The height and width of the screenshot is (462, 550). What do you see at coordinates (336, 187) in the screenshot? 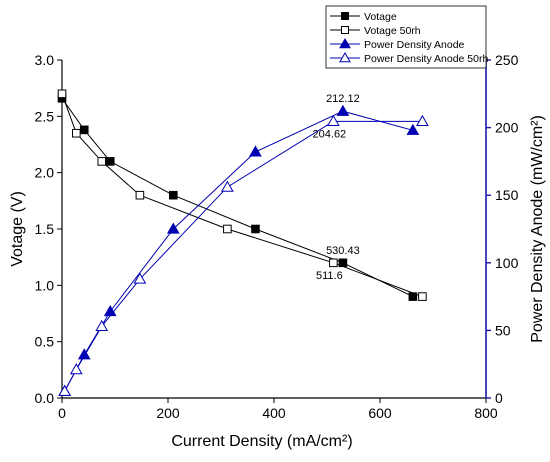
I see `annotations: 212.12 204.62 530.43 511.6` at bounding box center [336, 187].